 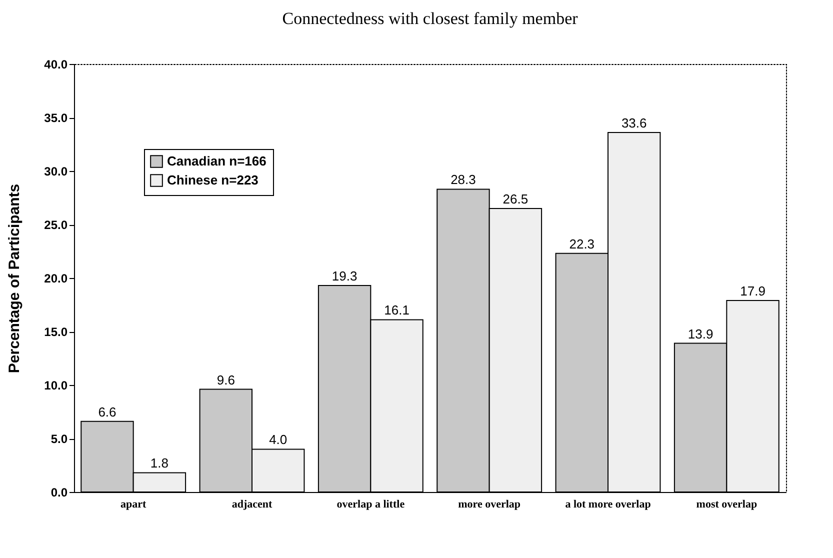 What do you see at coordinates (56, 225) in the screenshot?
I see `y-tick-label: 25.0` at bounding box center [56, 225].